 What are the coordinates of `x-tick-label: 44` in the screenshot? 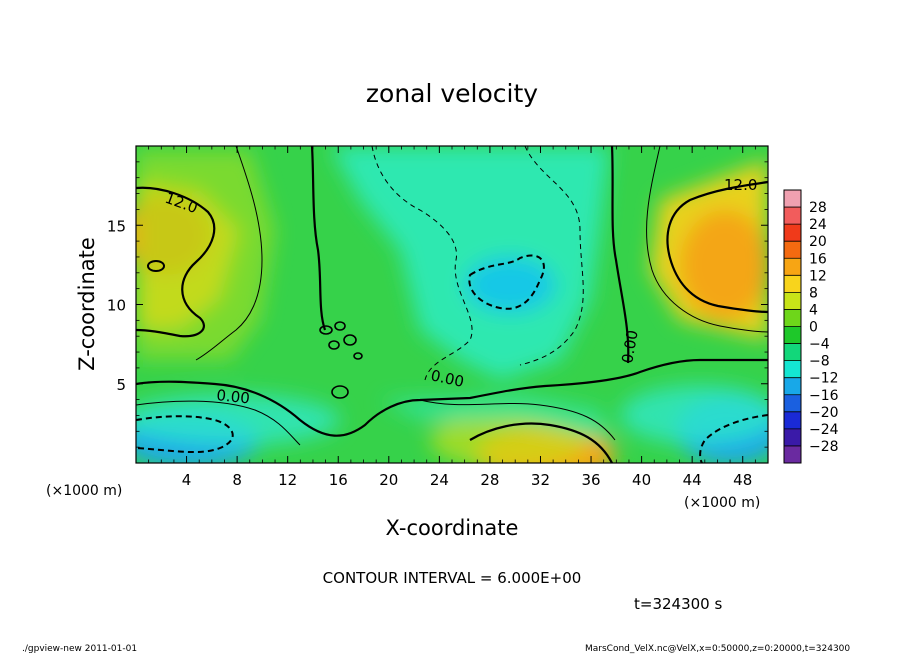 It's located at (692, 480).